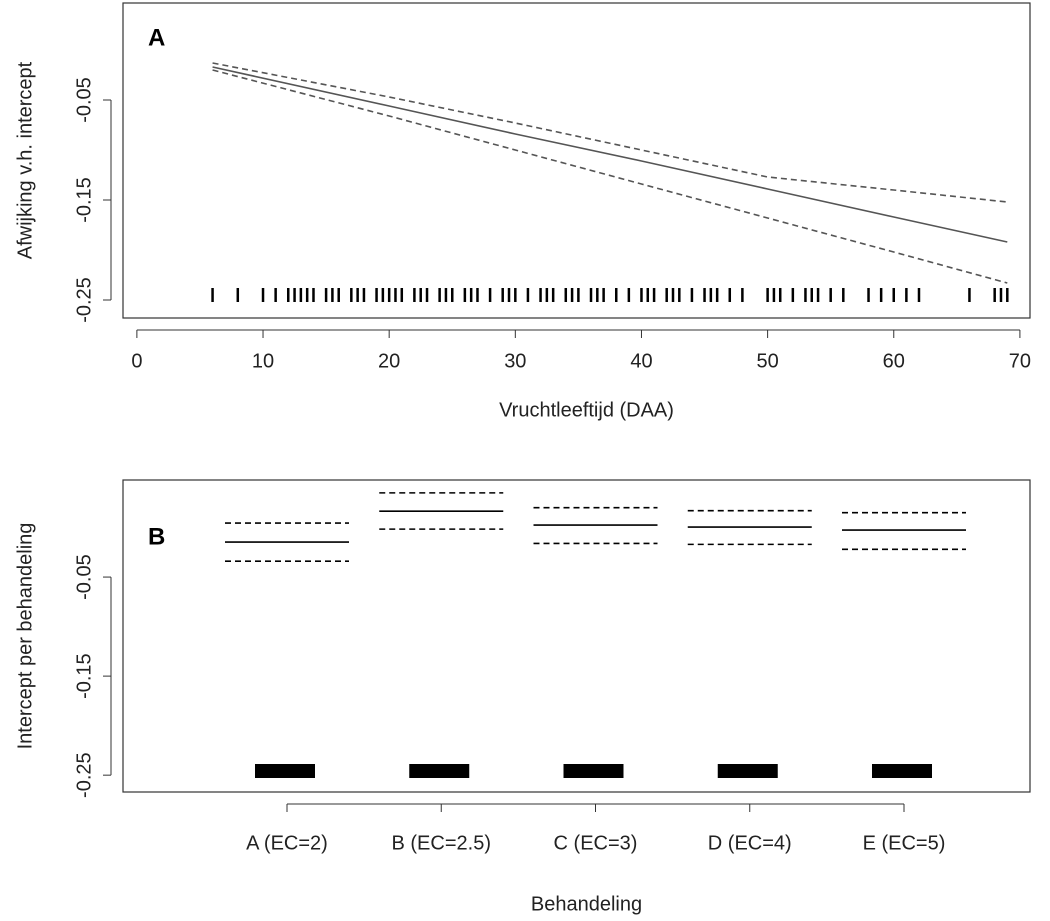 Image resolution: width=1050 pixels, height=921 pixels. What do you see at coordinates (586, 410) in the screenshot?
I see `x-axis-title: Vruchtleeftijd (DAA)` at bounding box center [586, 410].